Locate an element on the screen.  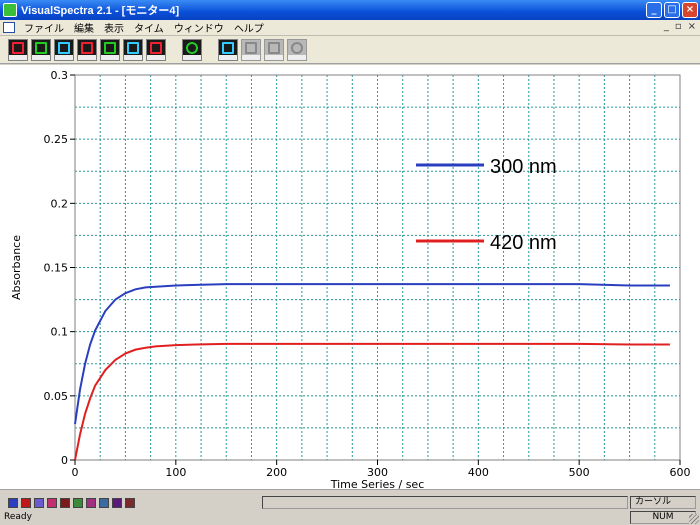
menu-help: ヘルプ is located at coordinates (248, 29).